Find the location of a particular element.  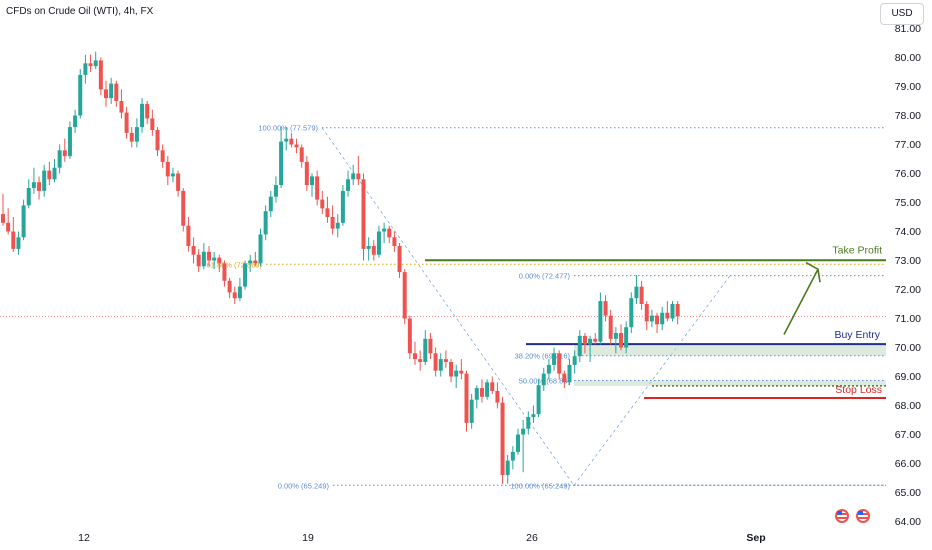

fib-2-label: 100.00% (65.249) is located at coordinates (540, 485).